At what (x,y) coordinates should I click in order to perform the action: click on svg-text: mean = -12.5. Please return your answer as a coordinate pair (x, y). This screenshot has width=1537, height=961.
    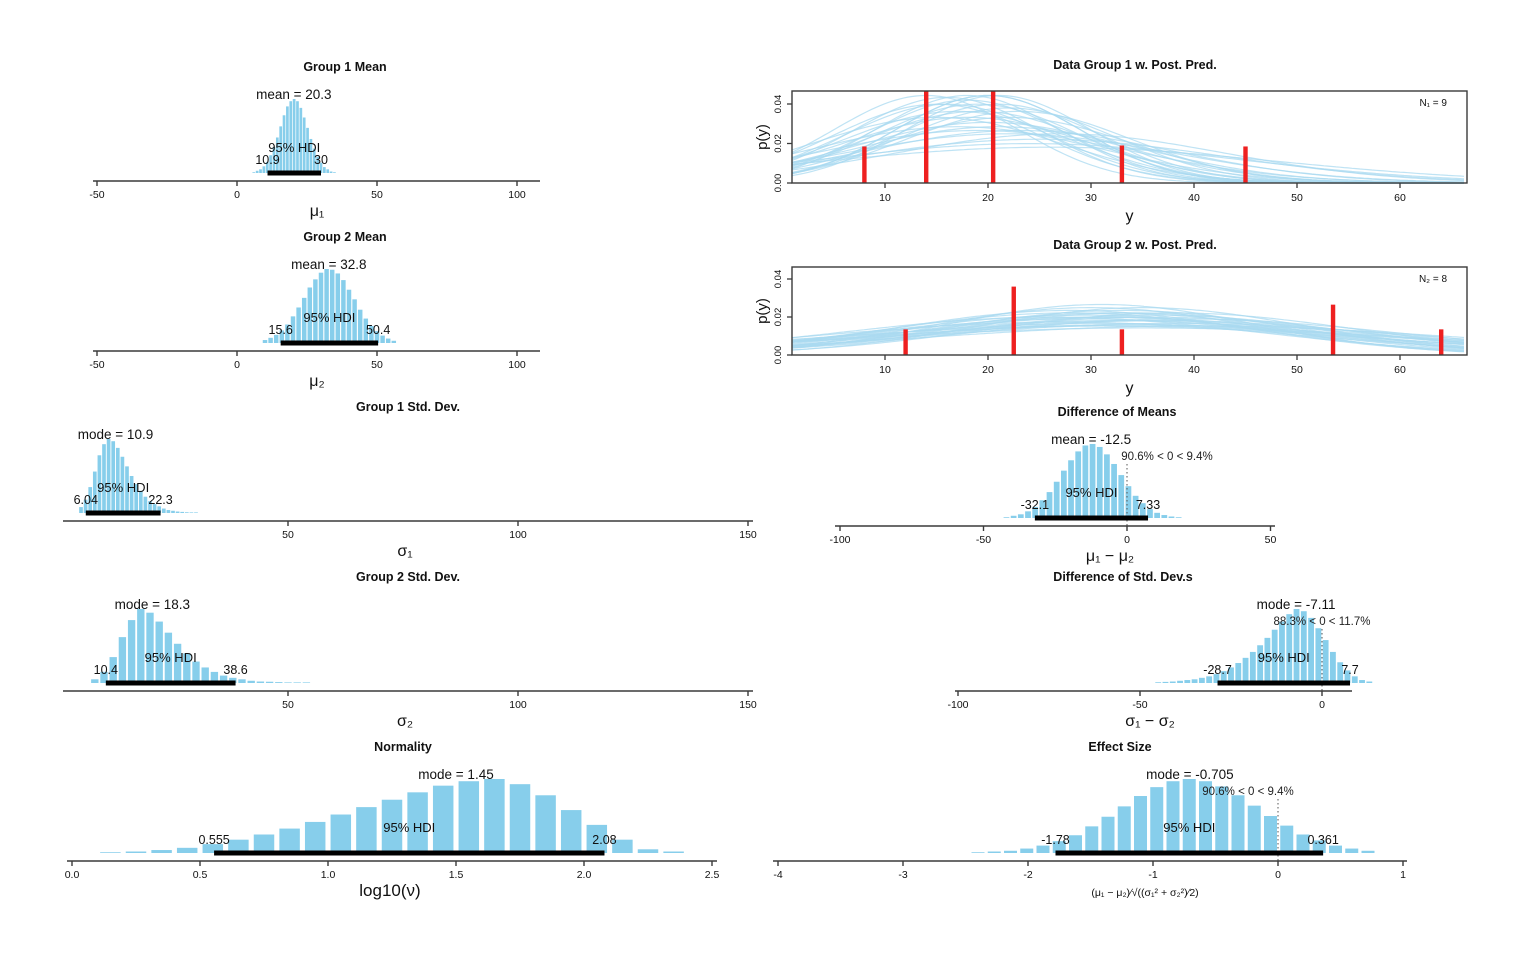
    Looking at the image, I should click on (1091, 439).